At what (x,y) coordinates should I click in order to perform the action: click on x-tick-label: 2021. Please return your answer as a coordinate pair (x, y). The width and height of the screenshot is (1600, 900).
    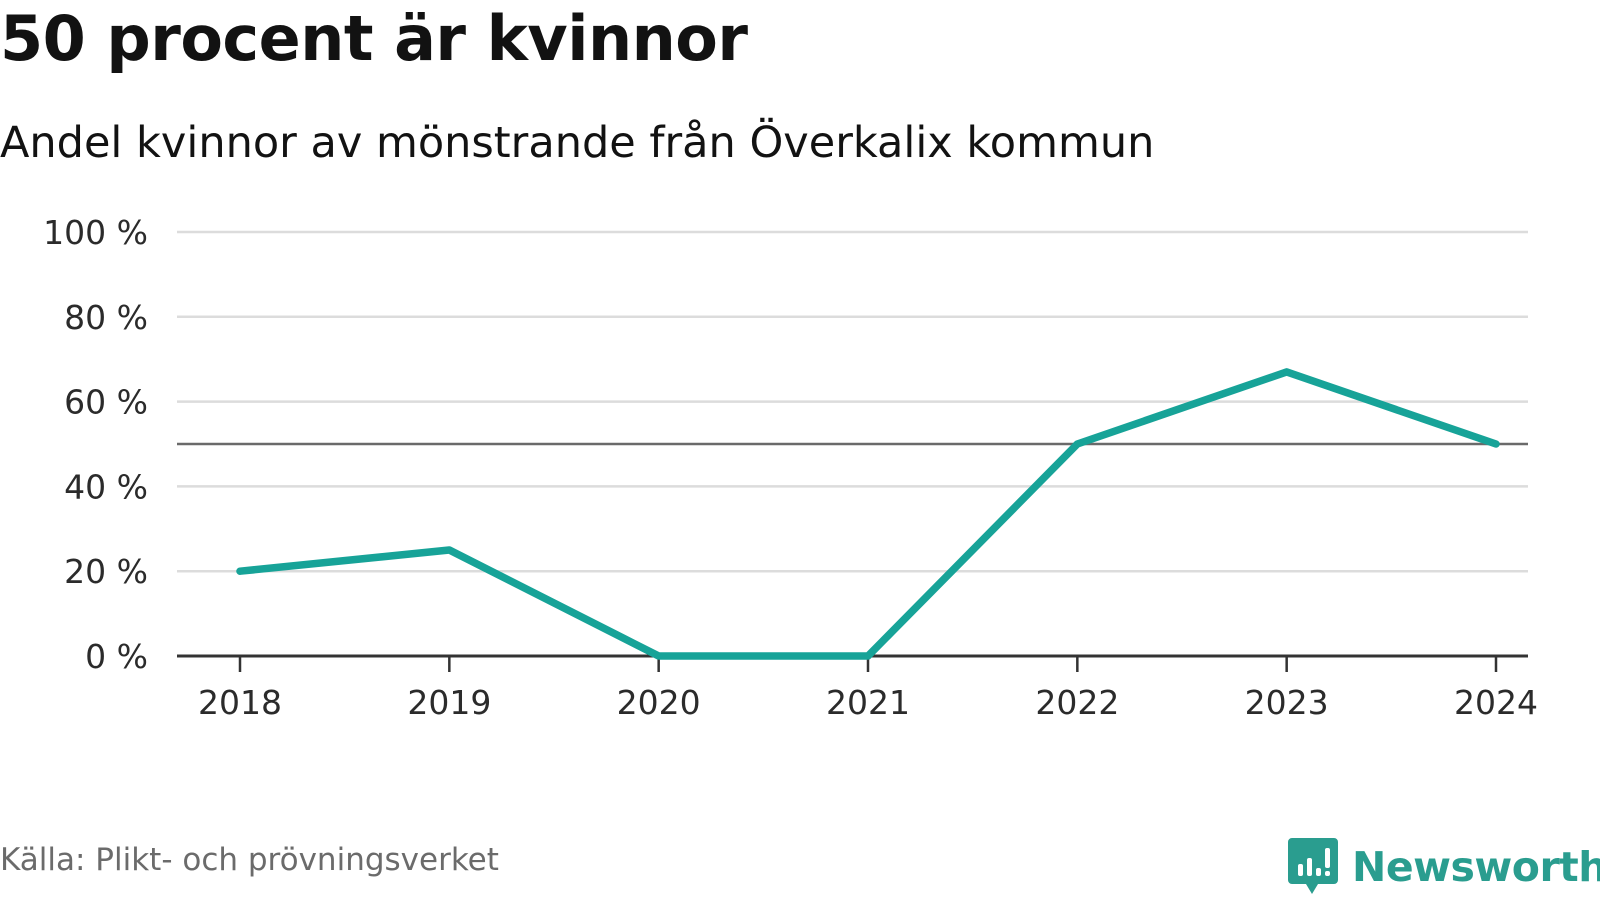
    Looking at the image, I should click on (868, 702).